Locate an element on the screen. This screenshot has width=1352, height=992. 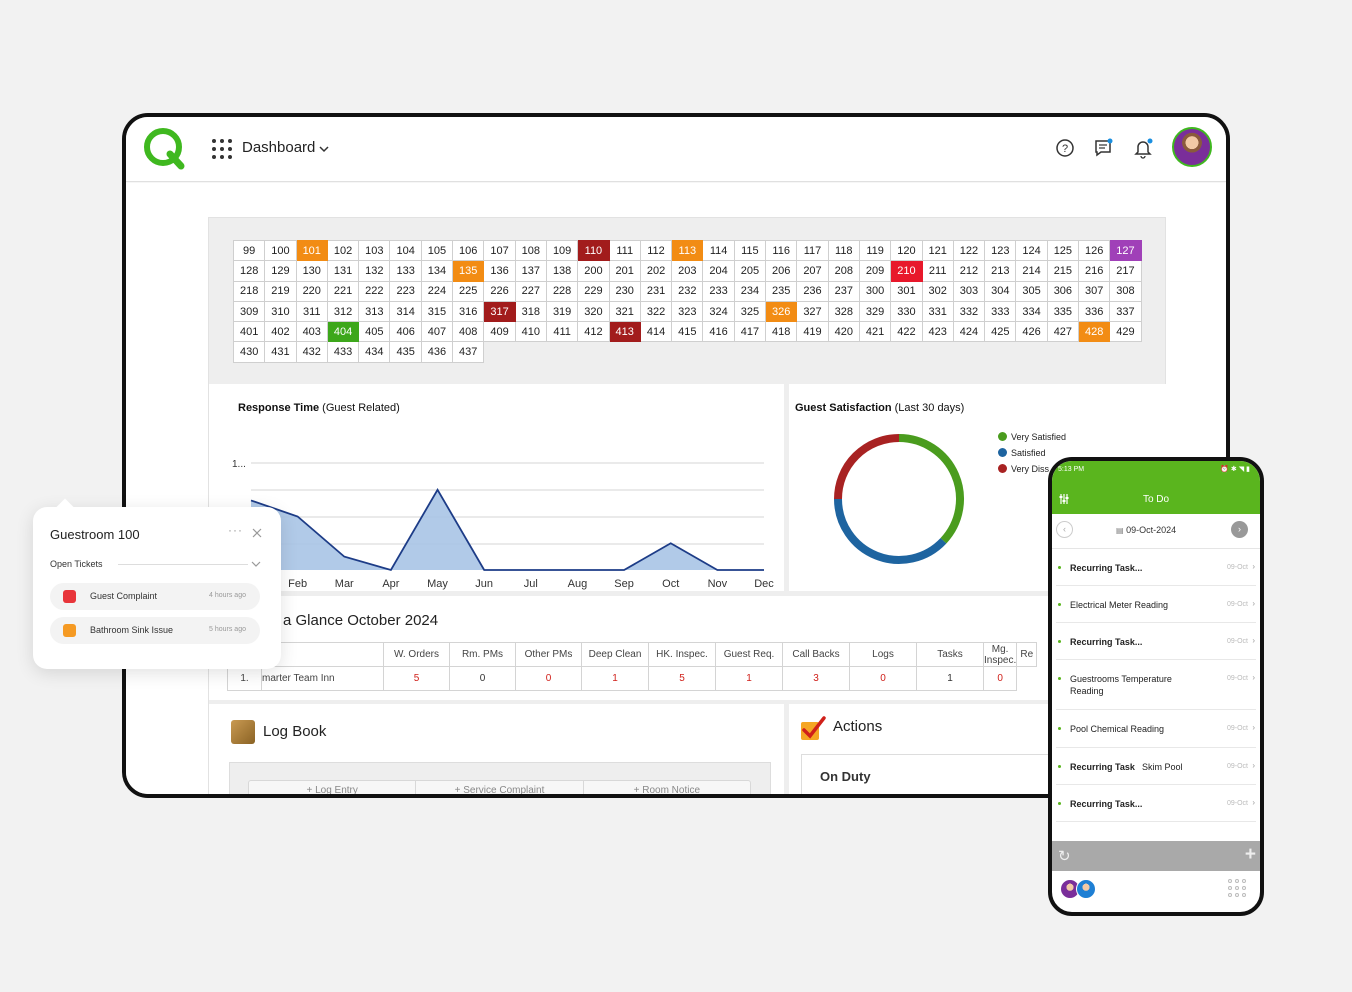
room-cell: 419 is located at coordinates (812, 332).